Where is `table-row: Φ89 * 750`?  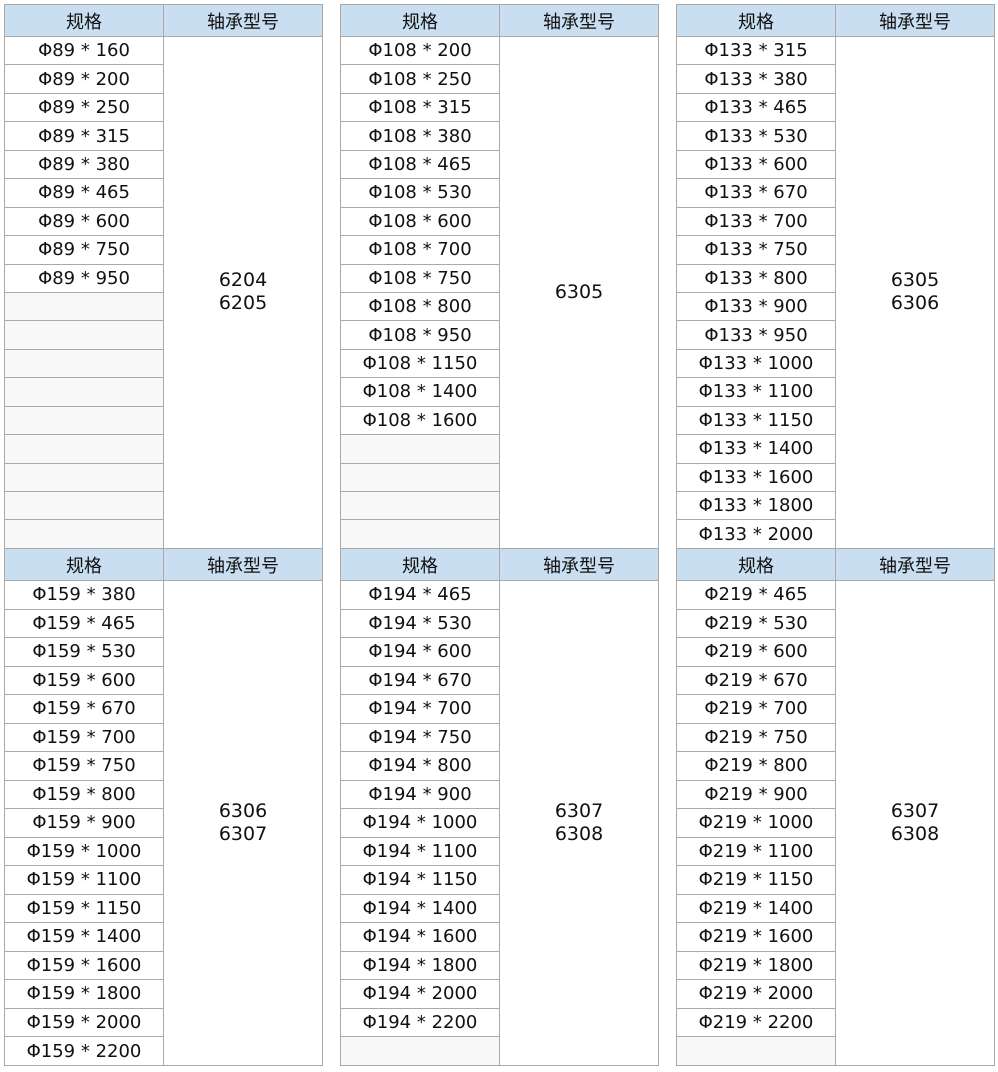
table-row: Φ89 * 750 is located at coordinates (163, 250).